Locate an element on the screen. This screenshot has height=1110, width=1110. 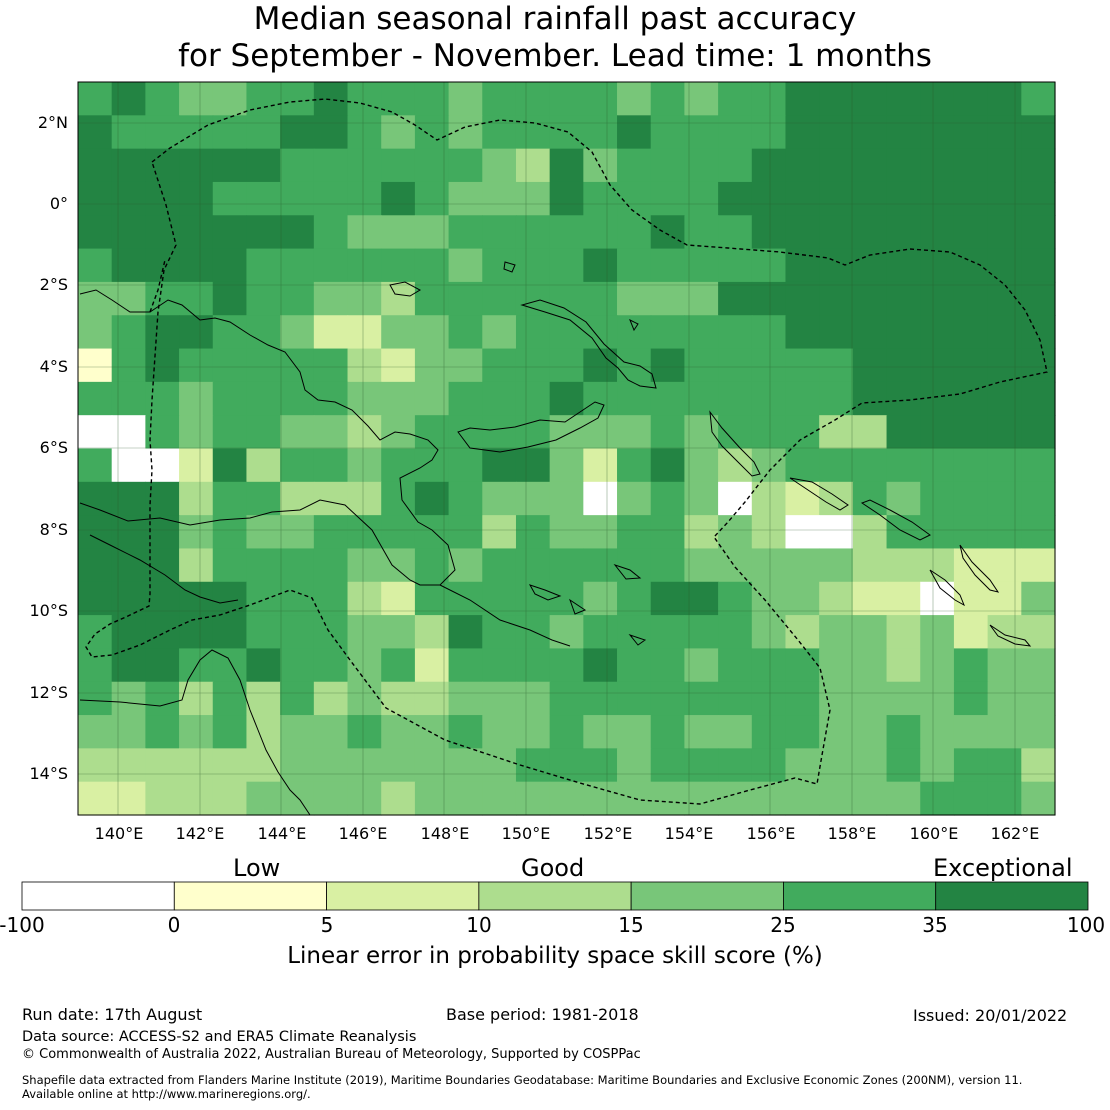
colorbar-segment is located at coordinates (1012, 896).